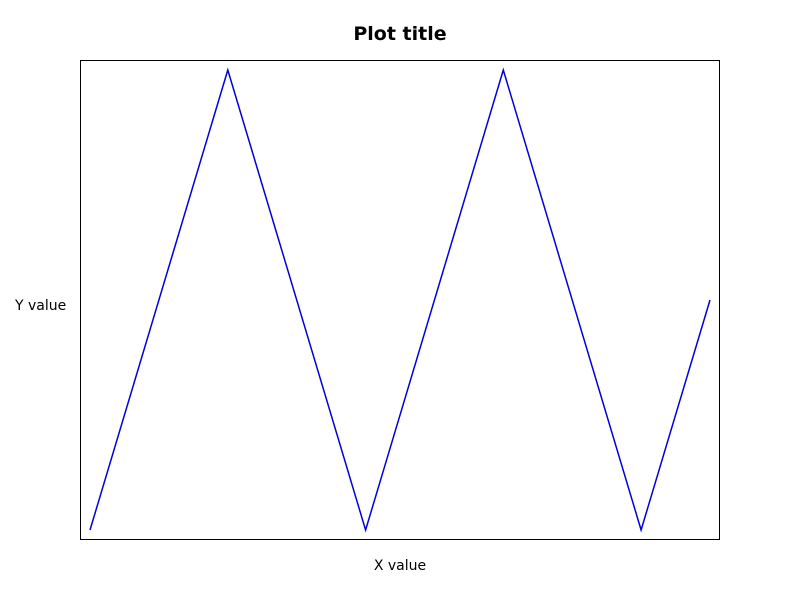 This screenshot has height=600, width=800. Describe the element at coordinates (40, 306) in the screenshot. I see `y-axis-label: Y value` at that location.